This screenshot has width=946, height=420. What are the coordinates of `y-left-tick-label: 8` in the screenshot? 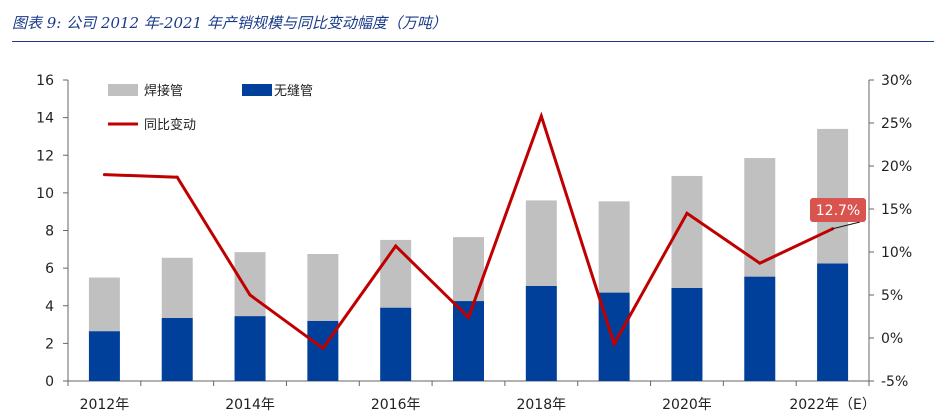 It's located at (49, 232).